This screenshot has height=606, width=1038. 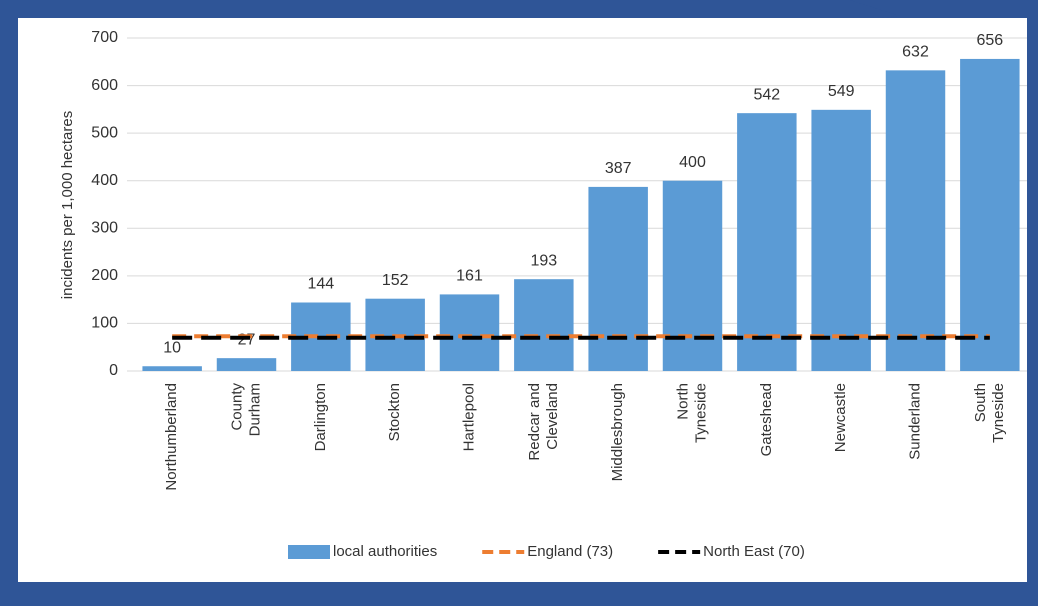 I want to click on x-tick-label: NorthTyneside, so click(x=691, y=413).